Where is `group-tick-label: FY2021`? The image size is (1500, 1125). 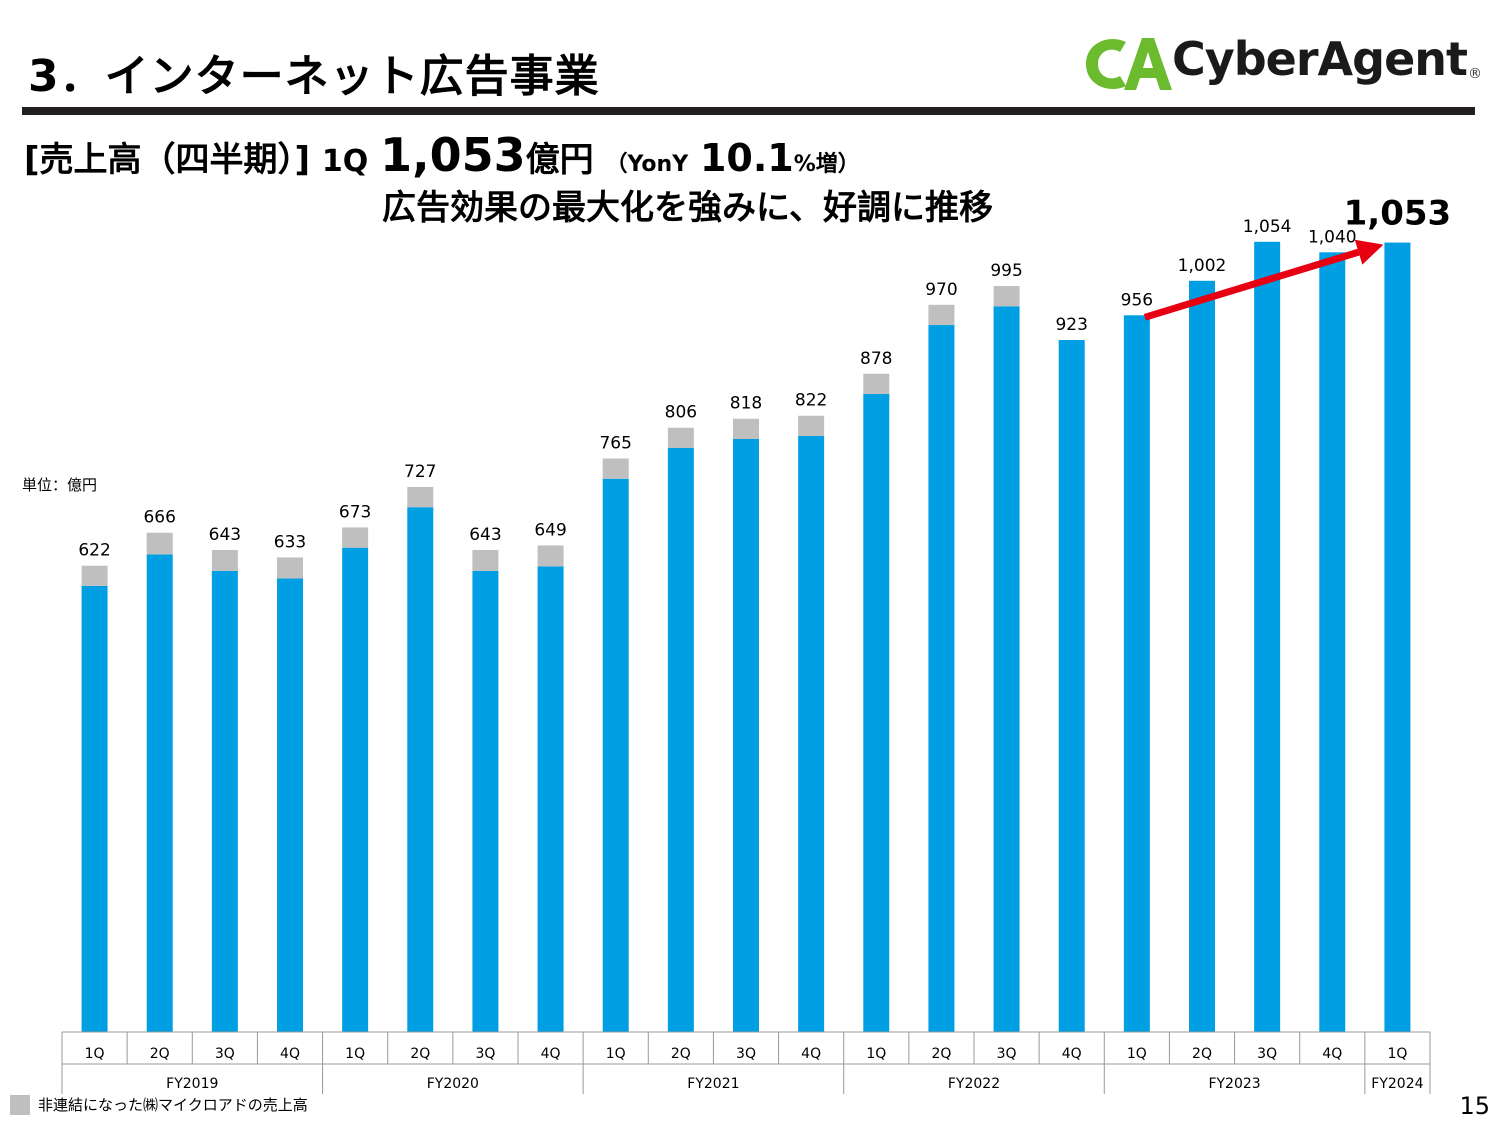 group-tick-label: FY2021 is located at coordinates (713, 1084).